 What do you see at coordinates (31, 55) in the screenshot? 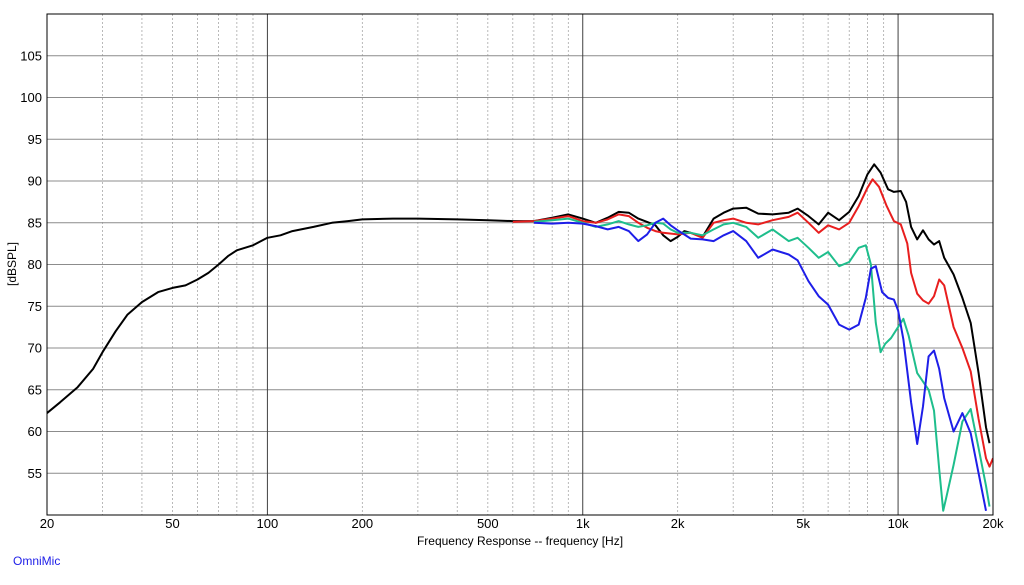
I see `y-tick-label: 105` at bounding box center [31, 55].